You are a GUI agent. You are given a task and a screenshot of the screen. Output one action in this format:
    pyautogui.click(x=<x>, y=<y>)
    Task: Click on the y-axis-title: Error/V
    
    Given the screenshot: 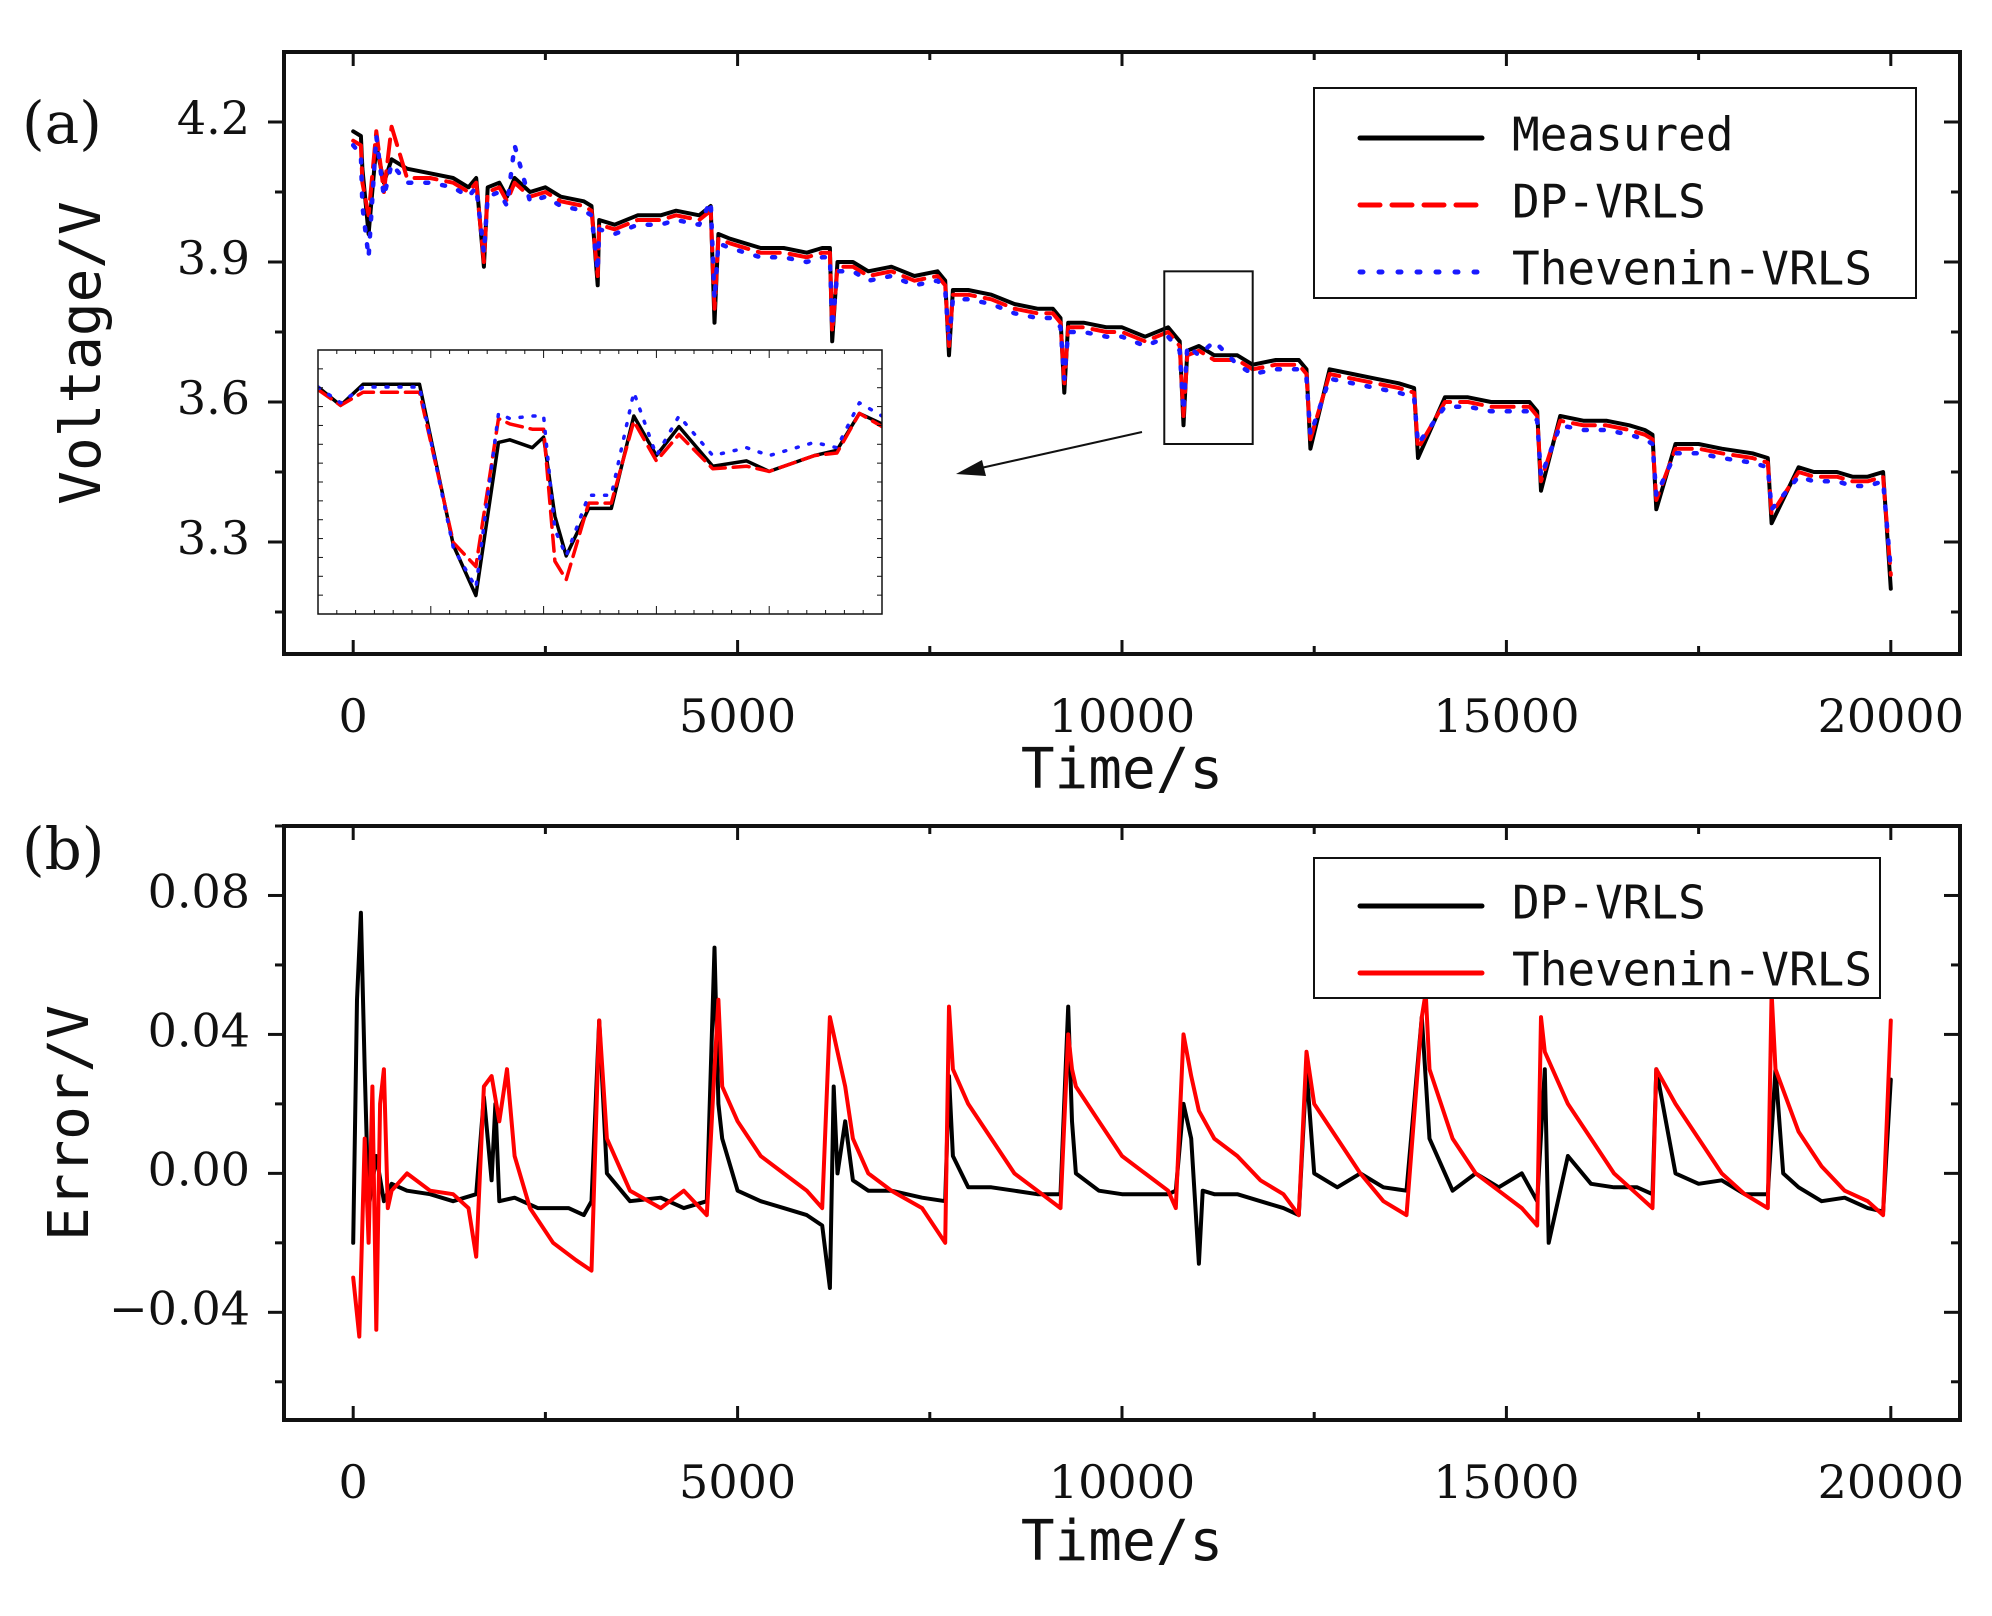 What is the action you would take?
    pyautogui.click(x=69, y=1123)
    